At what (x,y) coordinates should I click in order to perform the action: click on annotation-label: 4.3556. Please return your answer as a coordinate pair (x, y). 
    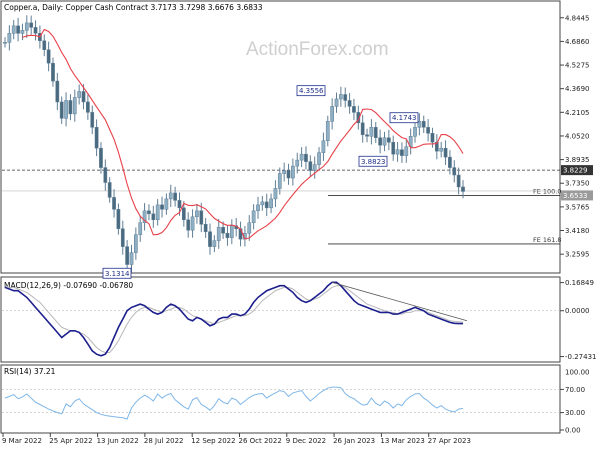
    Looking at the image, I should click on (311, 91).